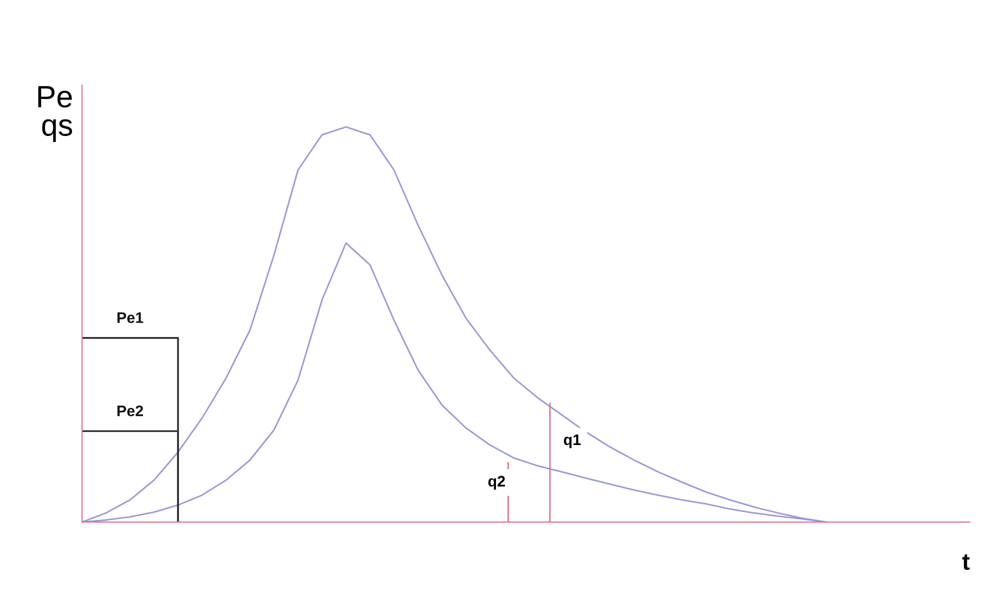 The height and width of the screenshot is (599, 992). Describe the element at coordinates (55, 114) in the screenshot. I see `y-axis-title: Pe qs` at that location.